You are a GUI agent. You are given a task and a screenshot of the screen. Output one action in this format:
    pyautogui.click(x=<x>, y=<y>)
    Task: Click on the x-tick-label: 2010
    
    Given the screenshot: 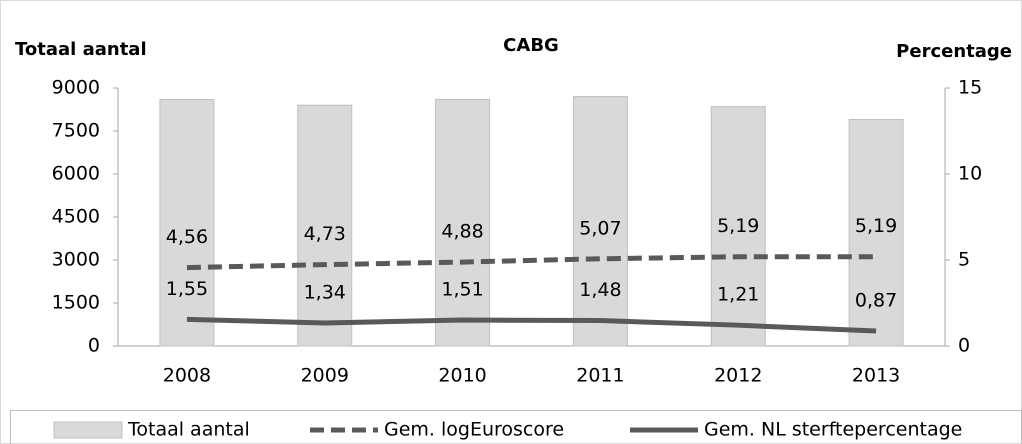 What is the action you would take?
    pyautogui.click(x=462, y=376)
    